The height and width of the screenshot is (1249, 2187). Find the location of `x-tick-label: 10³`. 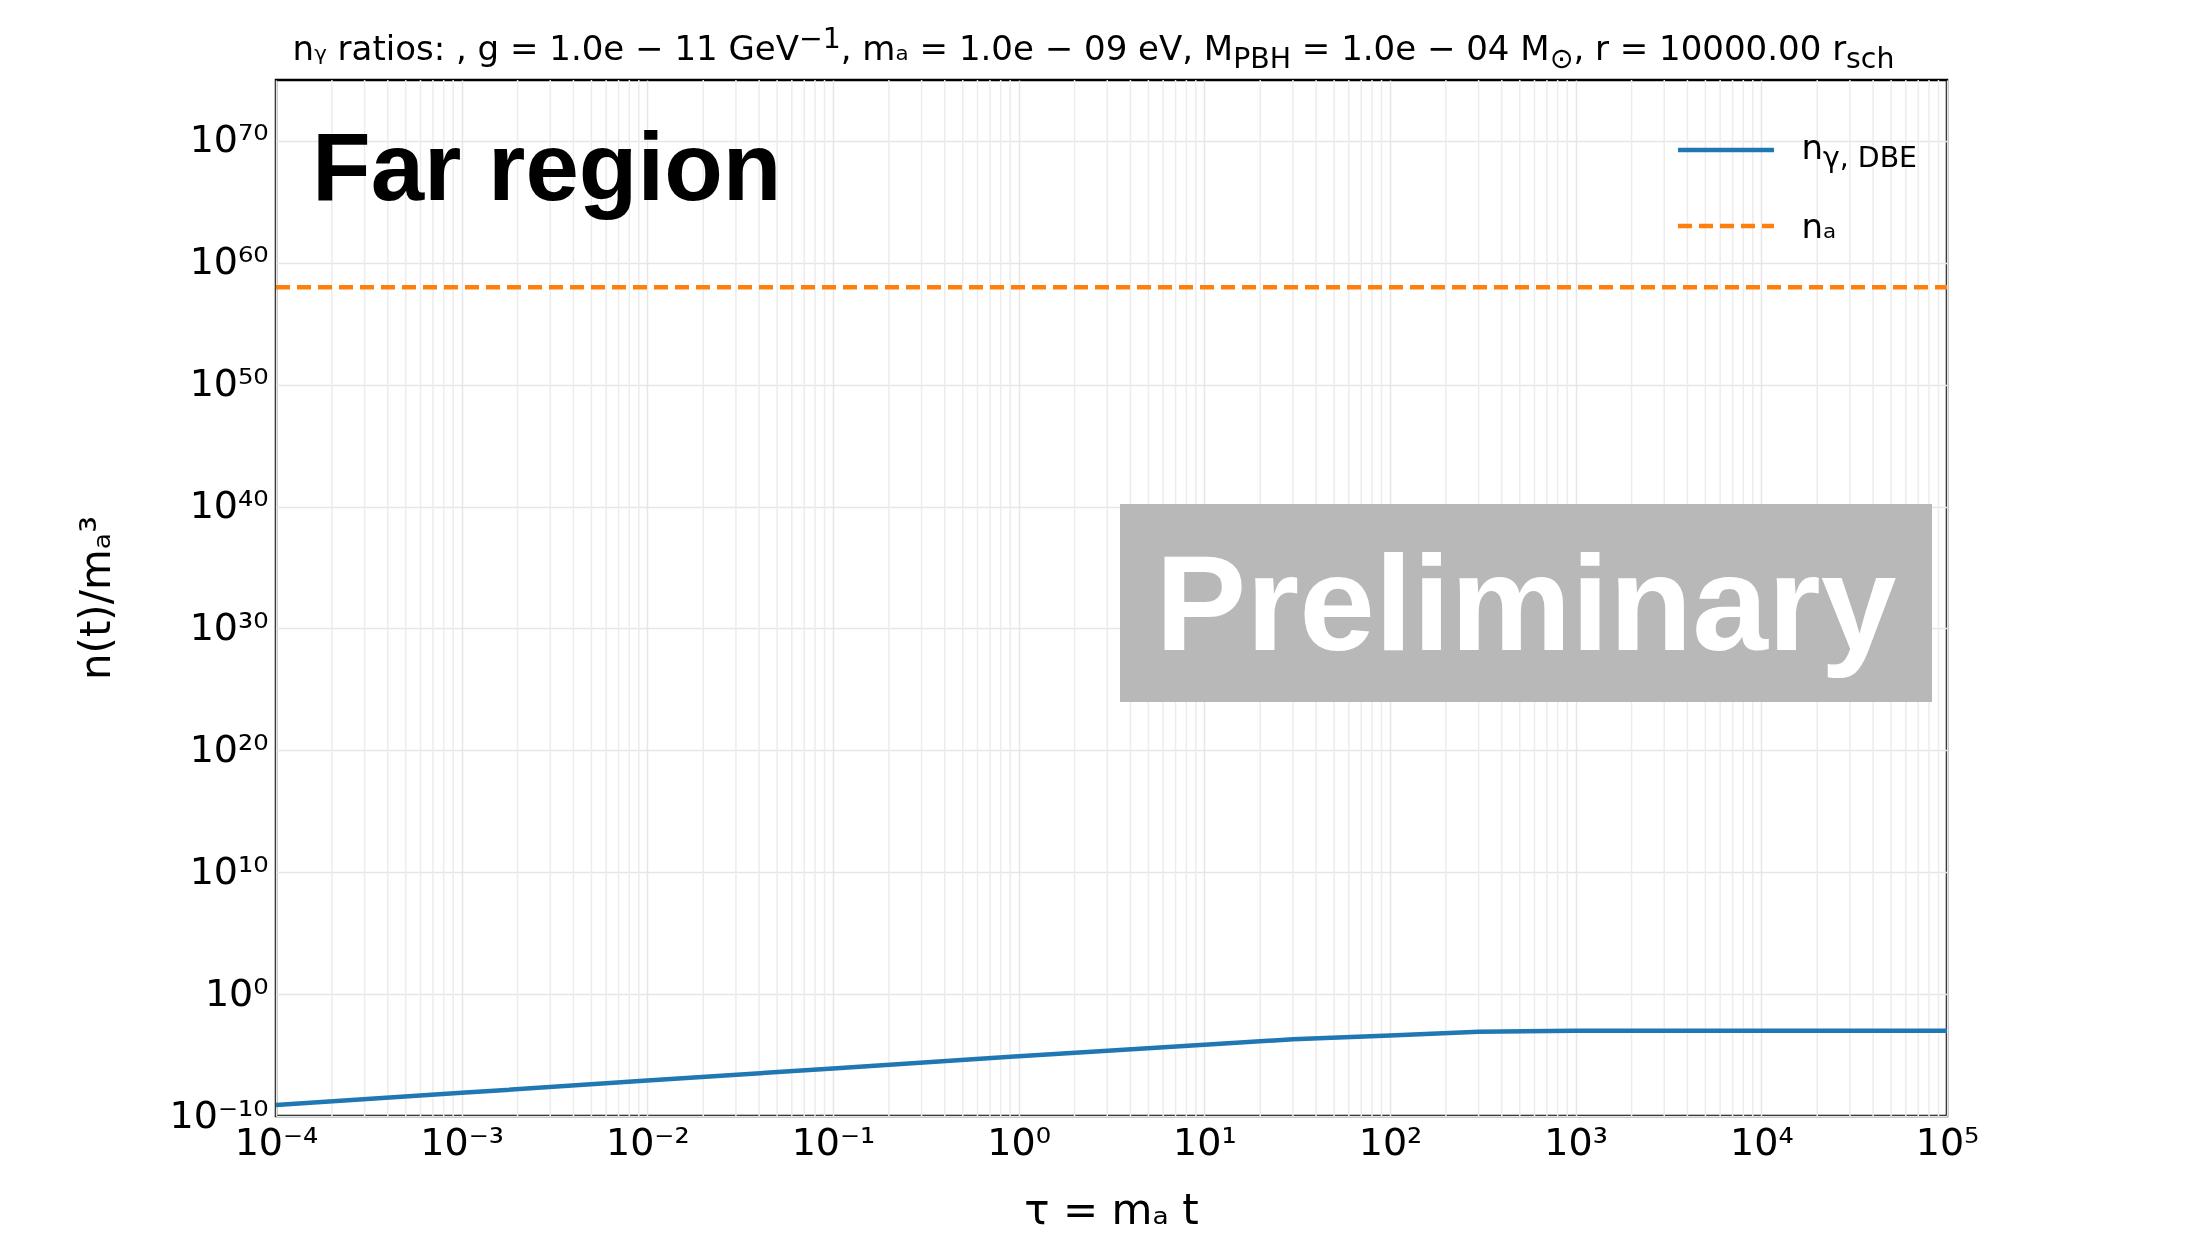

x-tick-label: 10³ is located at coordinates (1576, 1141).